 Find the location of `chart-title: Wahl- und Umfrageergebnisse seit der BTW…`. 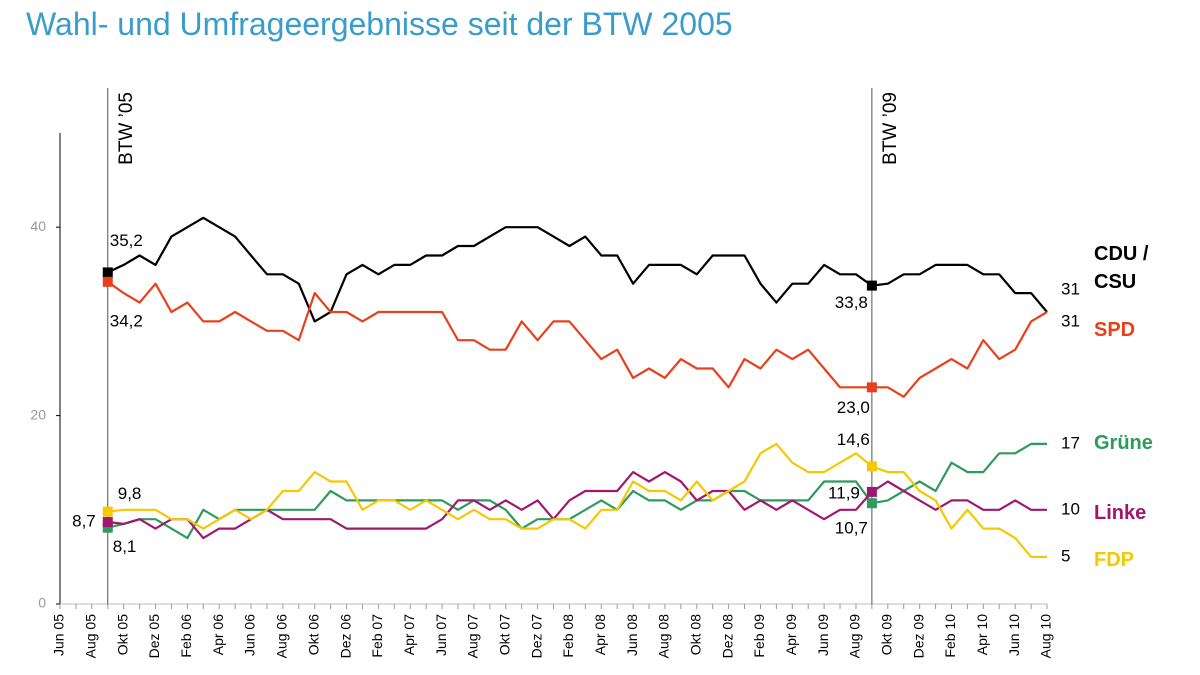

chart-title: Wahl- und Umfrageergebnisse seit der BTW… is located at coordinates (379, 24).